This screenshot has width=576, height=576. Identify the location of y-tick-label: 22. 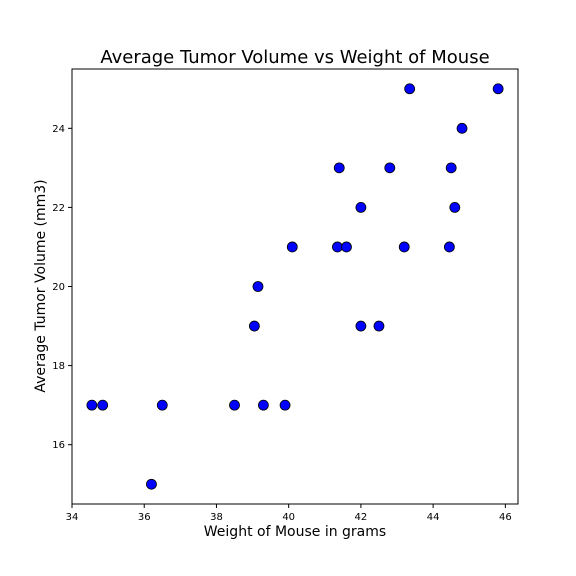
(58, 208).